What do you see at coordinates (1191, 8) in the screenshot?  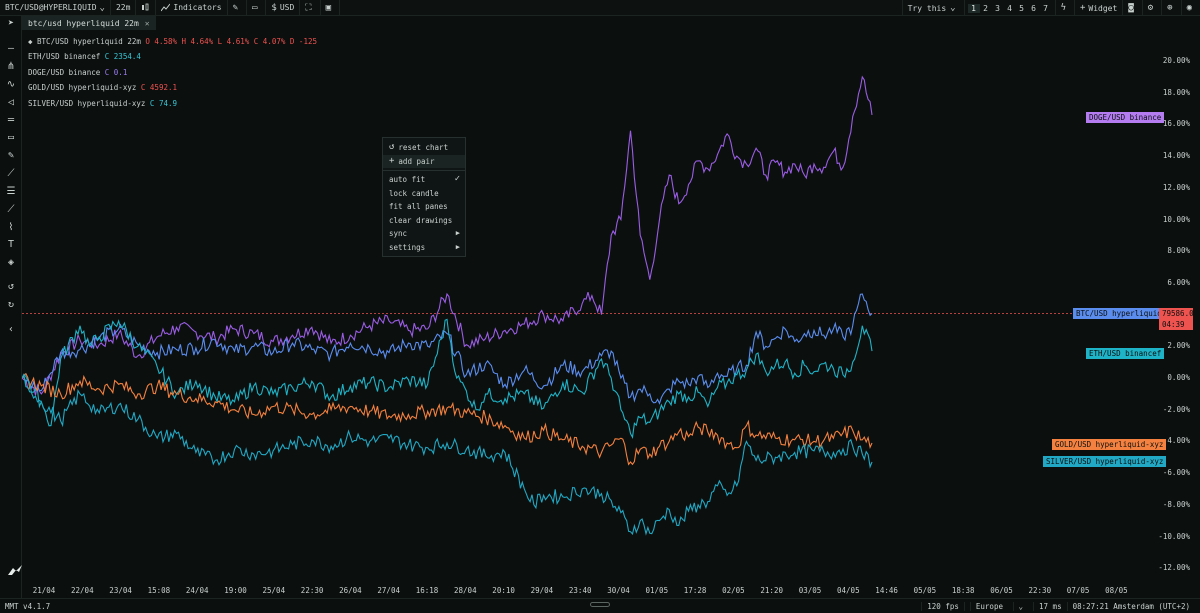 I see `account-button: ◉` at bounding box center [1191, 8].